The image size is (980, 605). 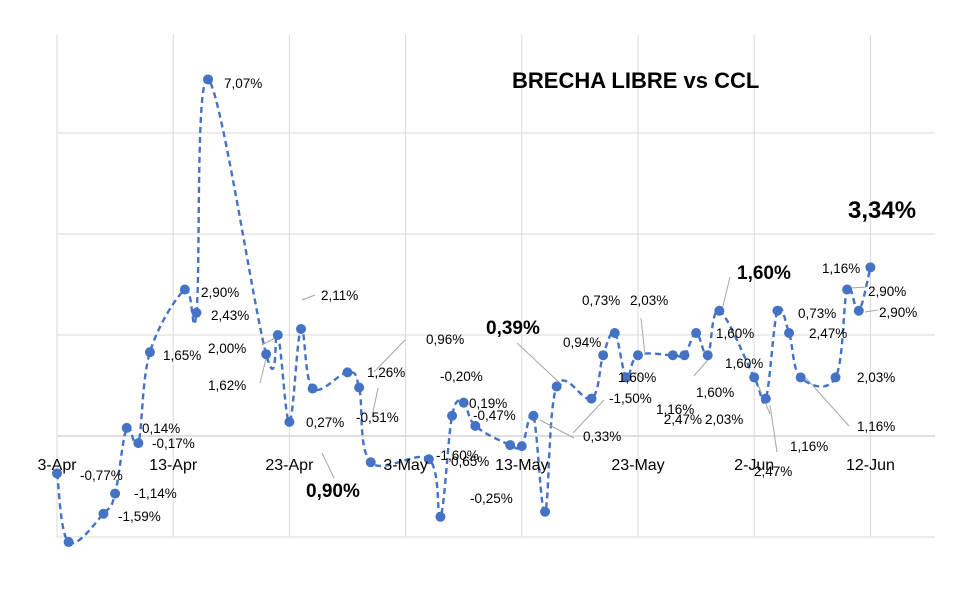 I want to click on data-label: 2,11%, so click(x=339, y=295).